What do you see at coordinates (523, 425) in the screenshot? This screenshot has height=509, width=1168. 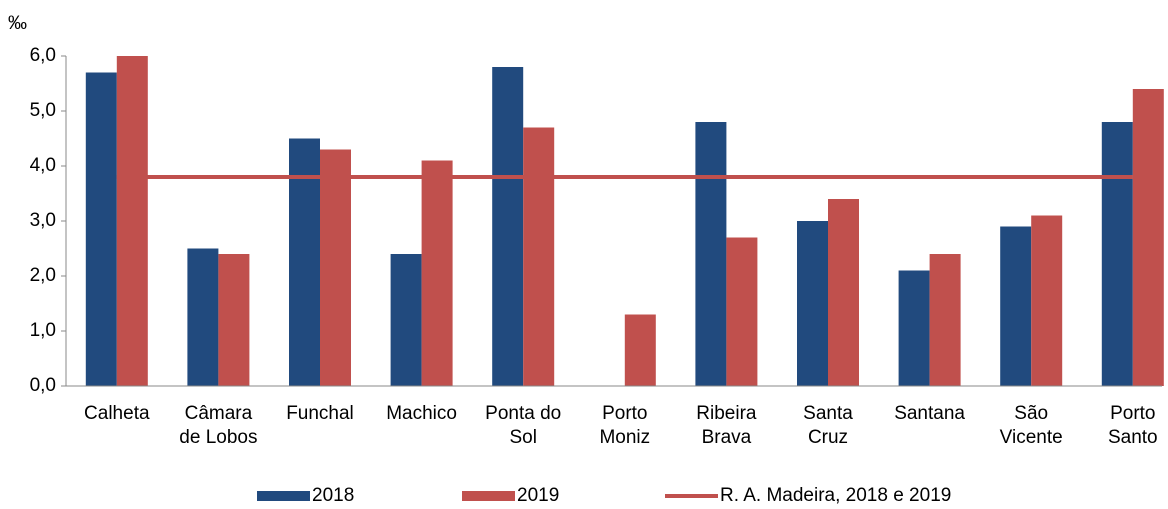 I see `x-tick-label: Ponta do Sol` at bounding box center [523, 425].